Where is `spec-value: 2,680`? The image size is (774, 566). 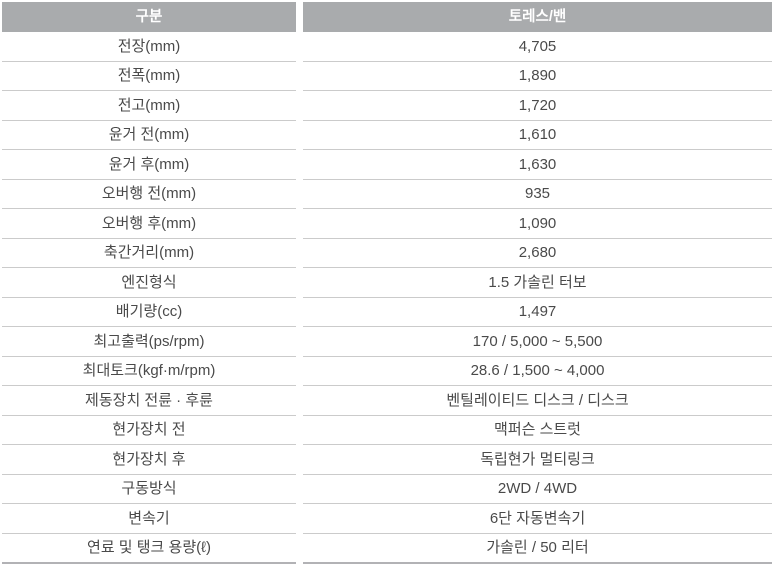
spec-value: 2,680 is located at coordinates (537, 253).